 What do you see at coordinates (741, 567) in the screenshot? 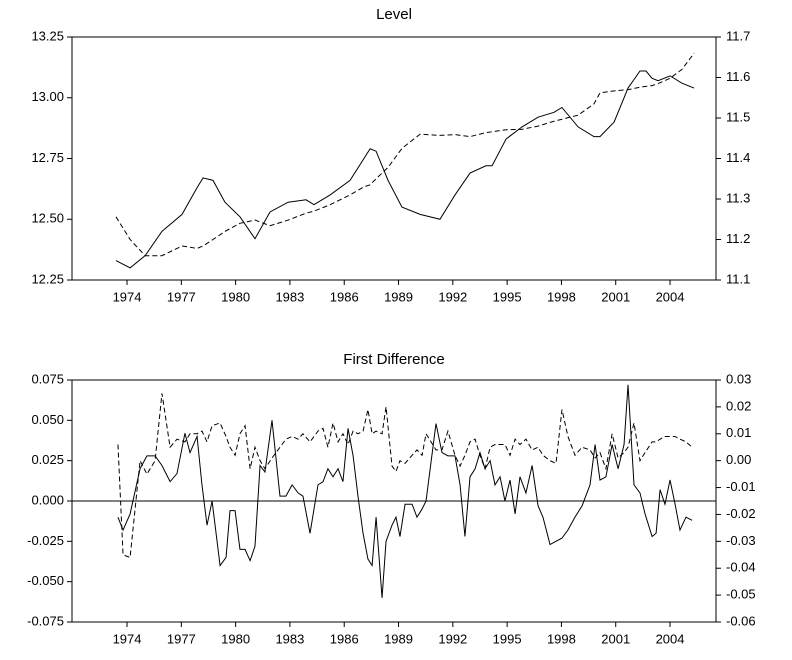
I see `y2-tick-label: -0.04` at bounding box center [741, 567].